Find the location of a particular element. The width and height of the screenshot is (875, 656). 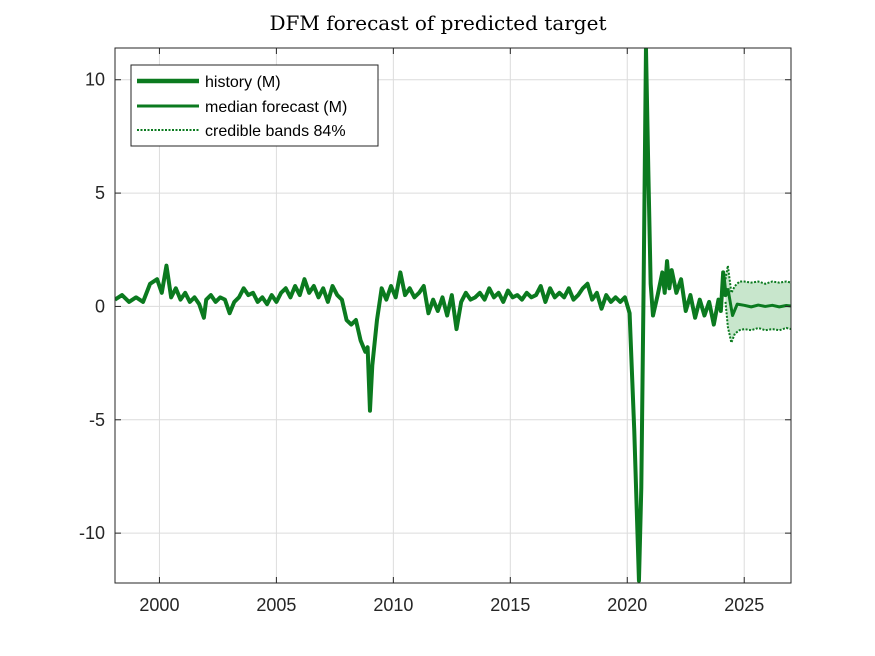

x-tick-label: 2025 is located at coordinates (744, 605).